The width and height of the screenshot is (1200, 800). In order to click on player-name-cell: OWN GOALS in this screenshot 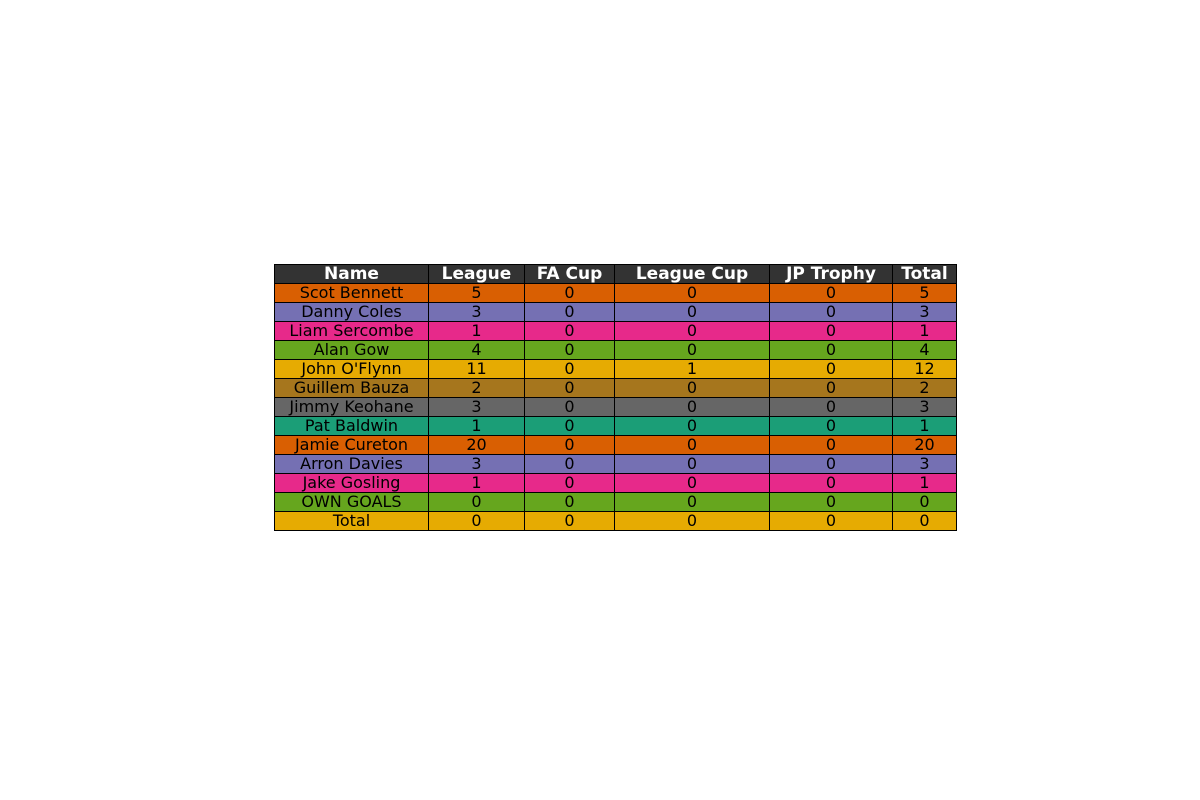, I will do `click(351, 502)`.